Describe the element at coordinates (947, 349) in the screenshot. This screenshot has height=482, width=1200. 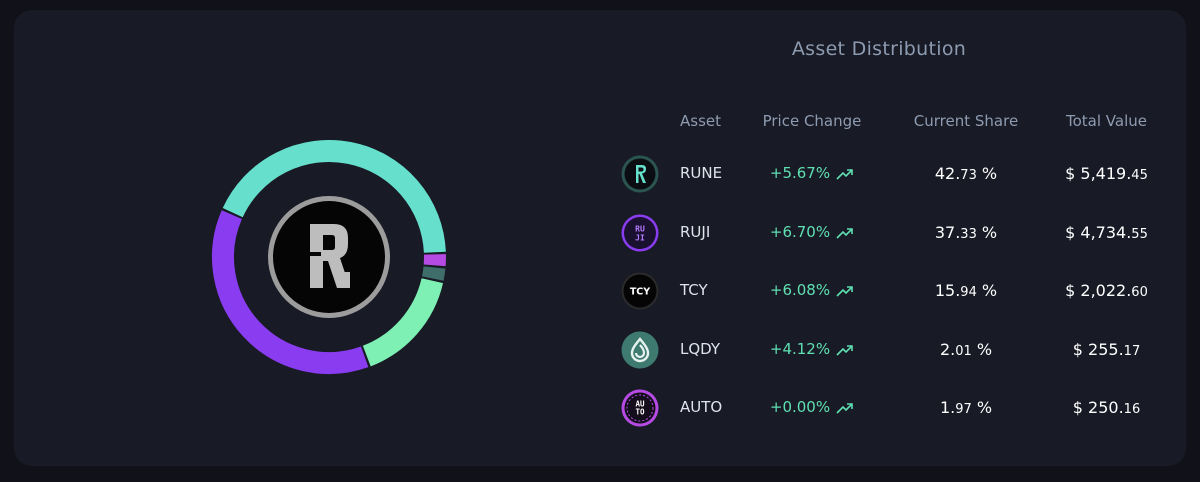
I see `share-integer: 2.` at that location.